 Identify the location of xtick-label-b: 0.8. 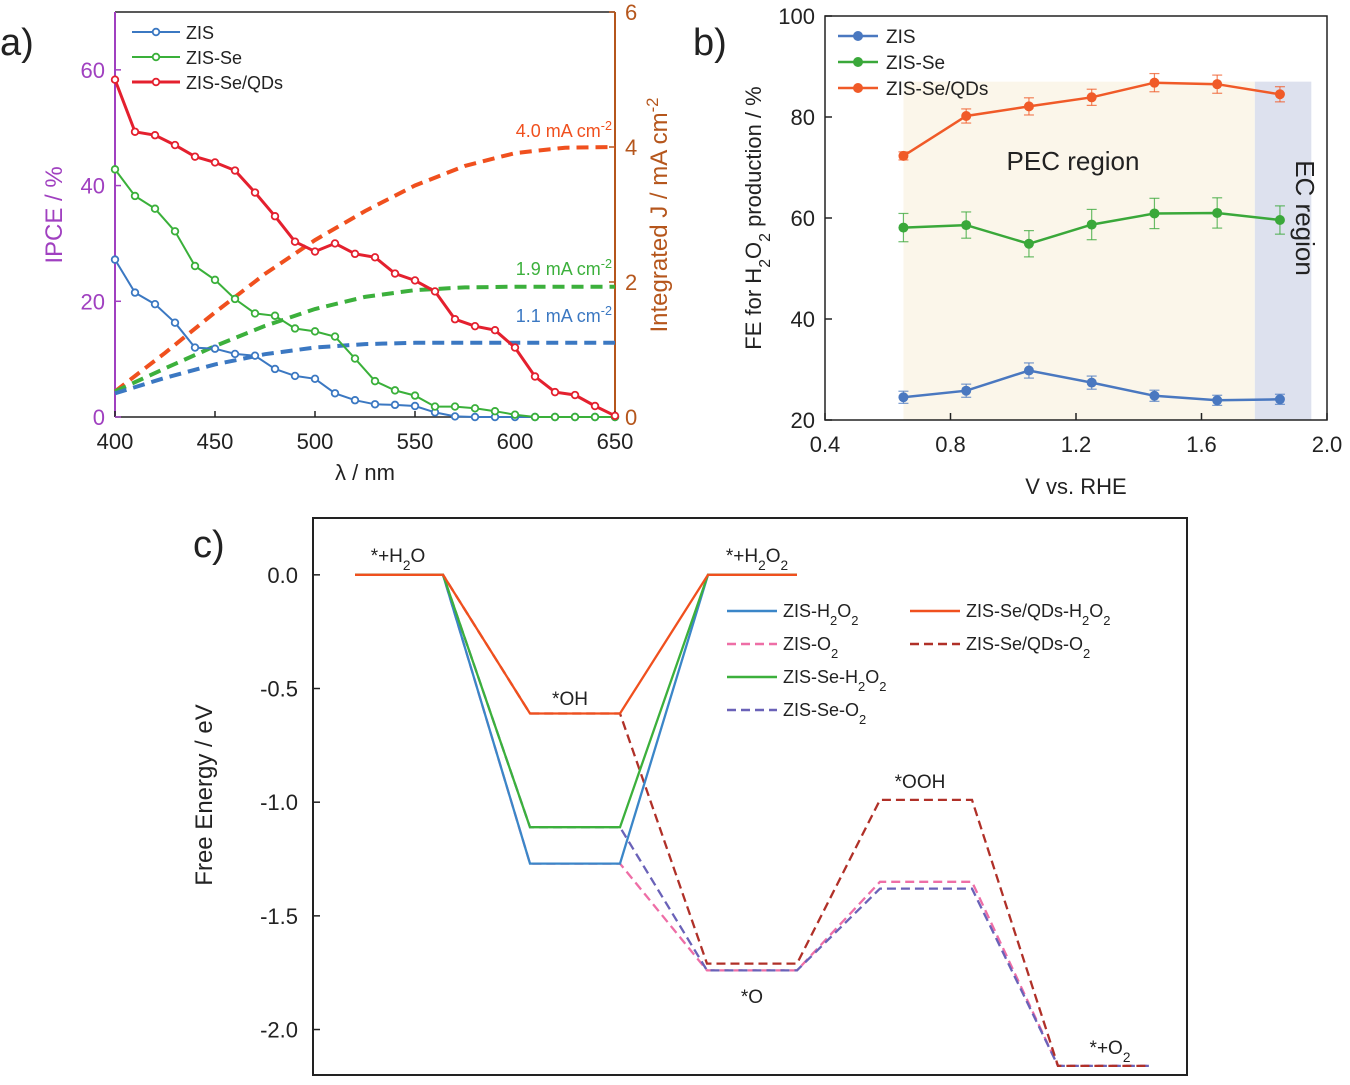
(950, 444).